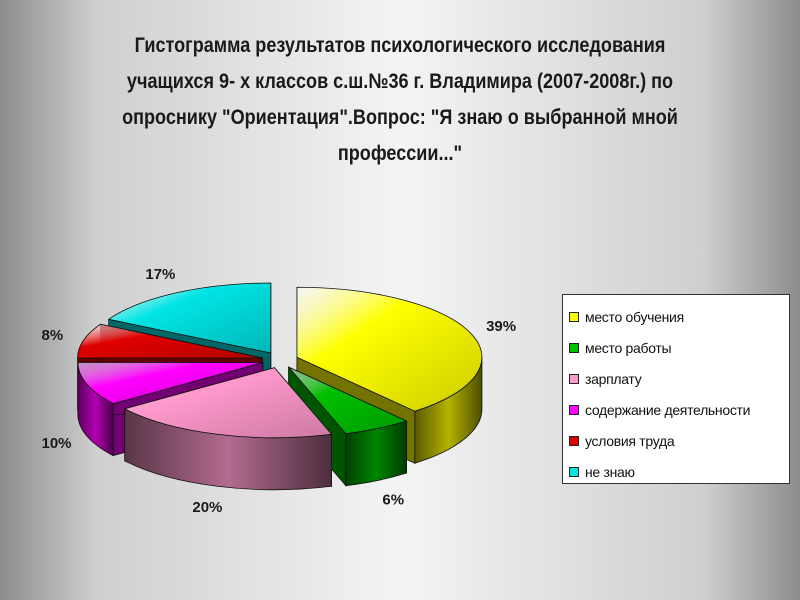 This screenshot has height=600, width=800. I want to click on legend-label: условия труда, so click(630, 440).